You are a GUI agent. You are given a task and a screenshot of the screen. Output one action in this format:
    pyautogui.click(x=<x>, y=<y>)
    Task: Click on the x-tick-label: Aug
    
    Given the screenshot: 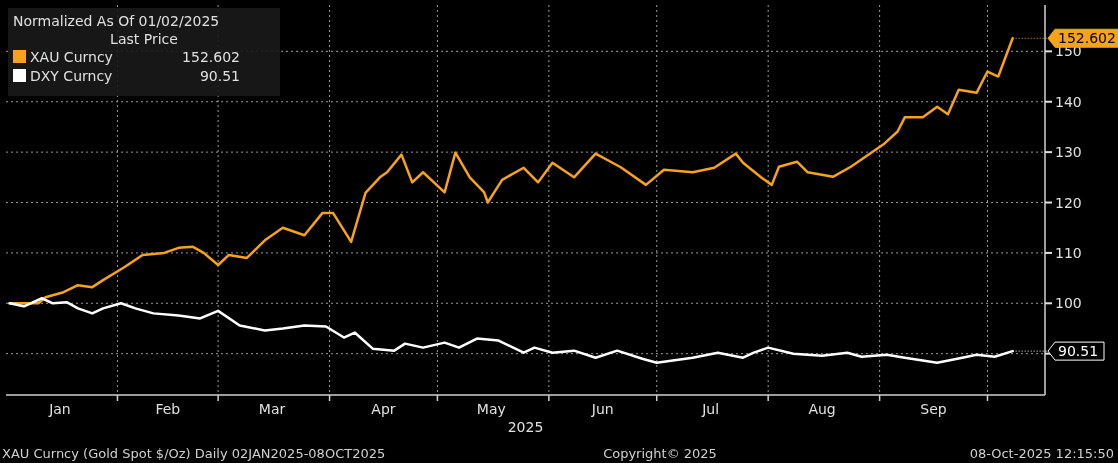 What is the action you would take?
    pyautogui.click(x=822, y=409)
    